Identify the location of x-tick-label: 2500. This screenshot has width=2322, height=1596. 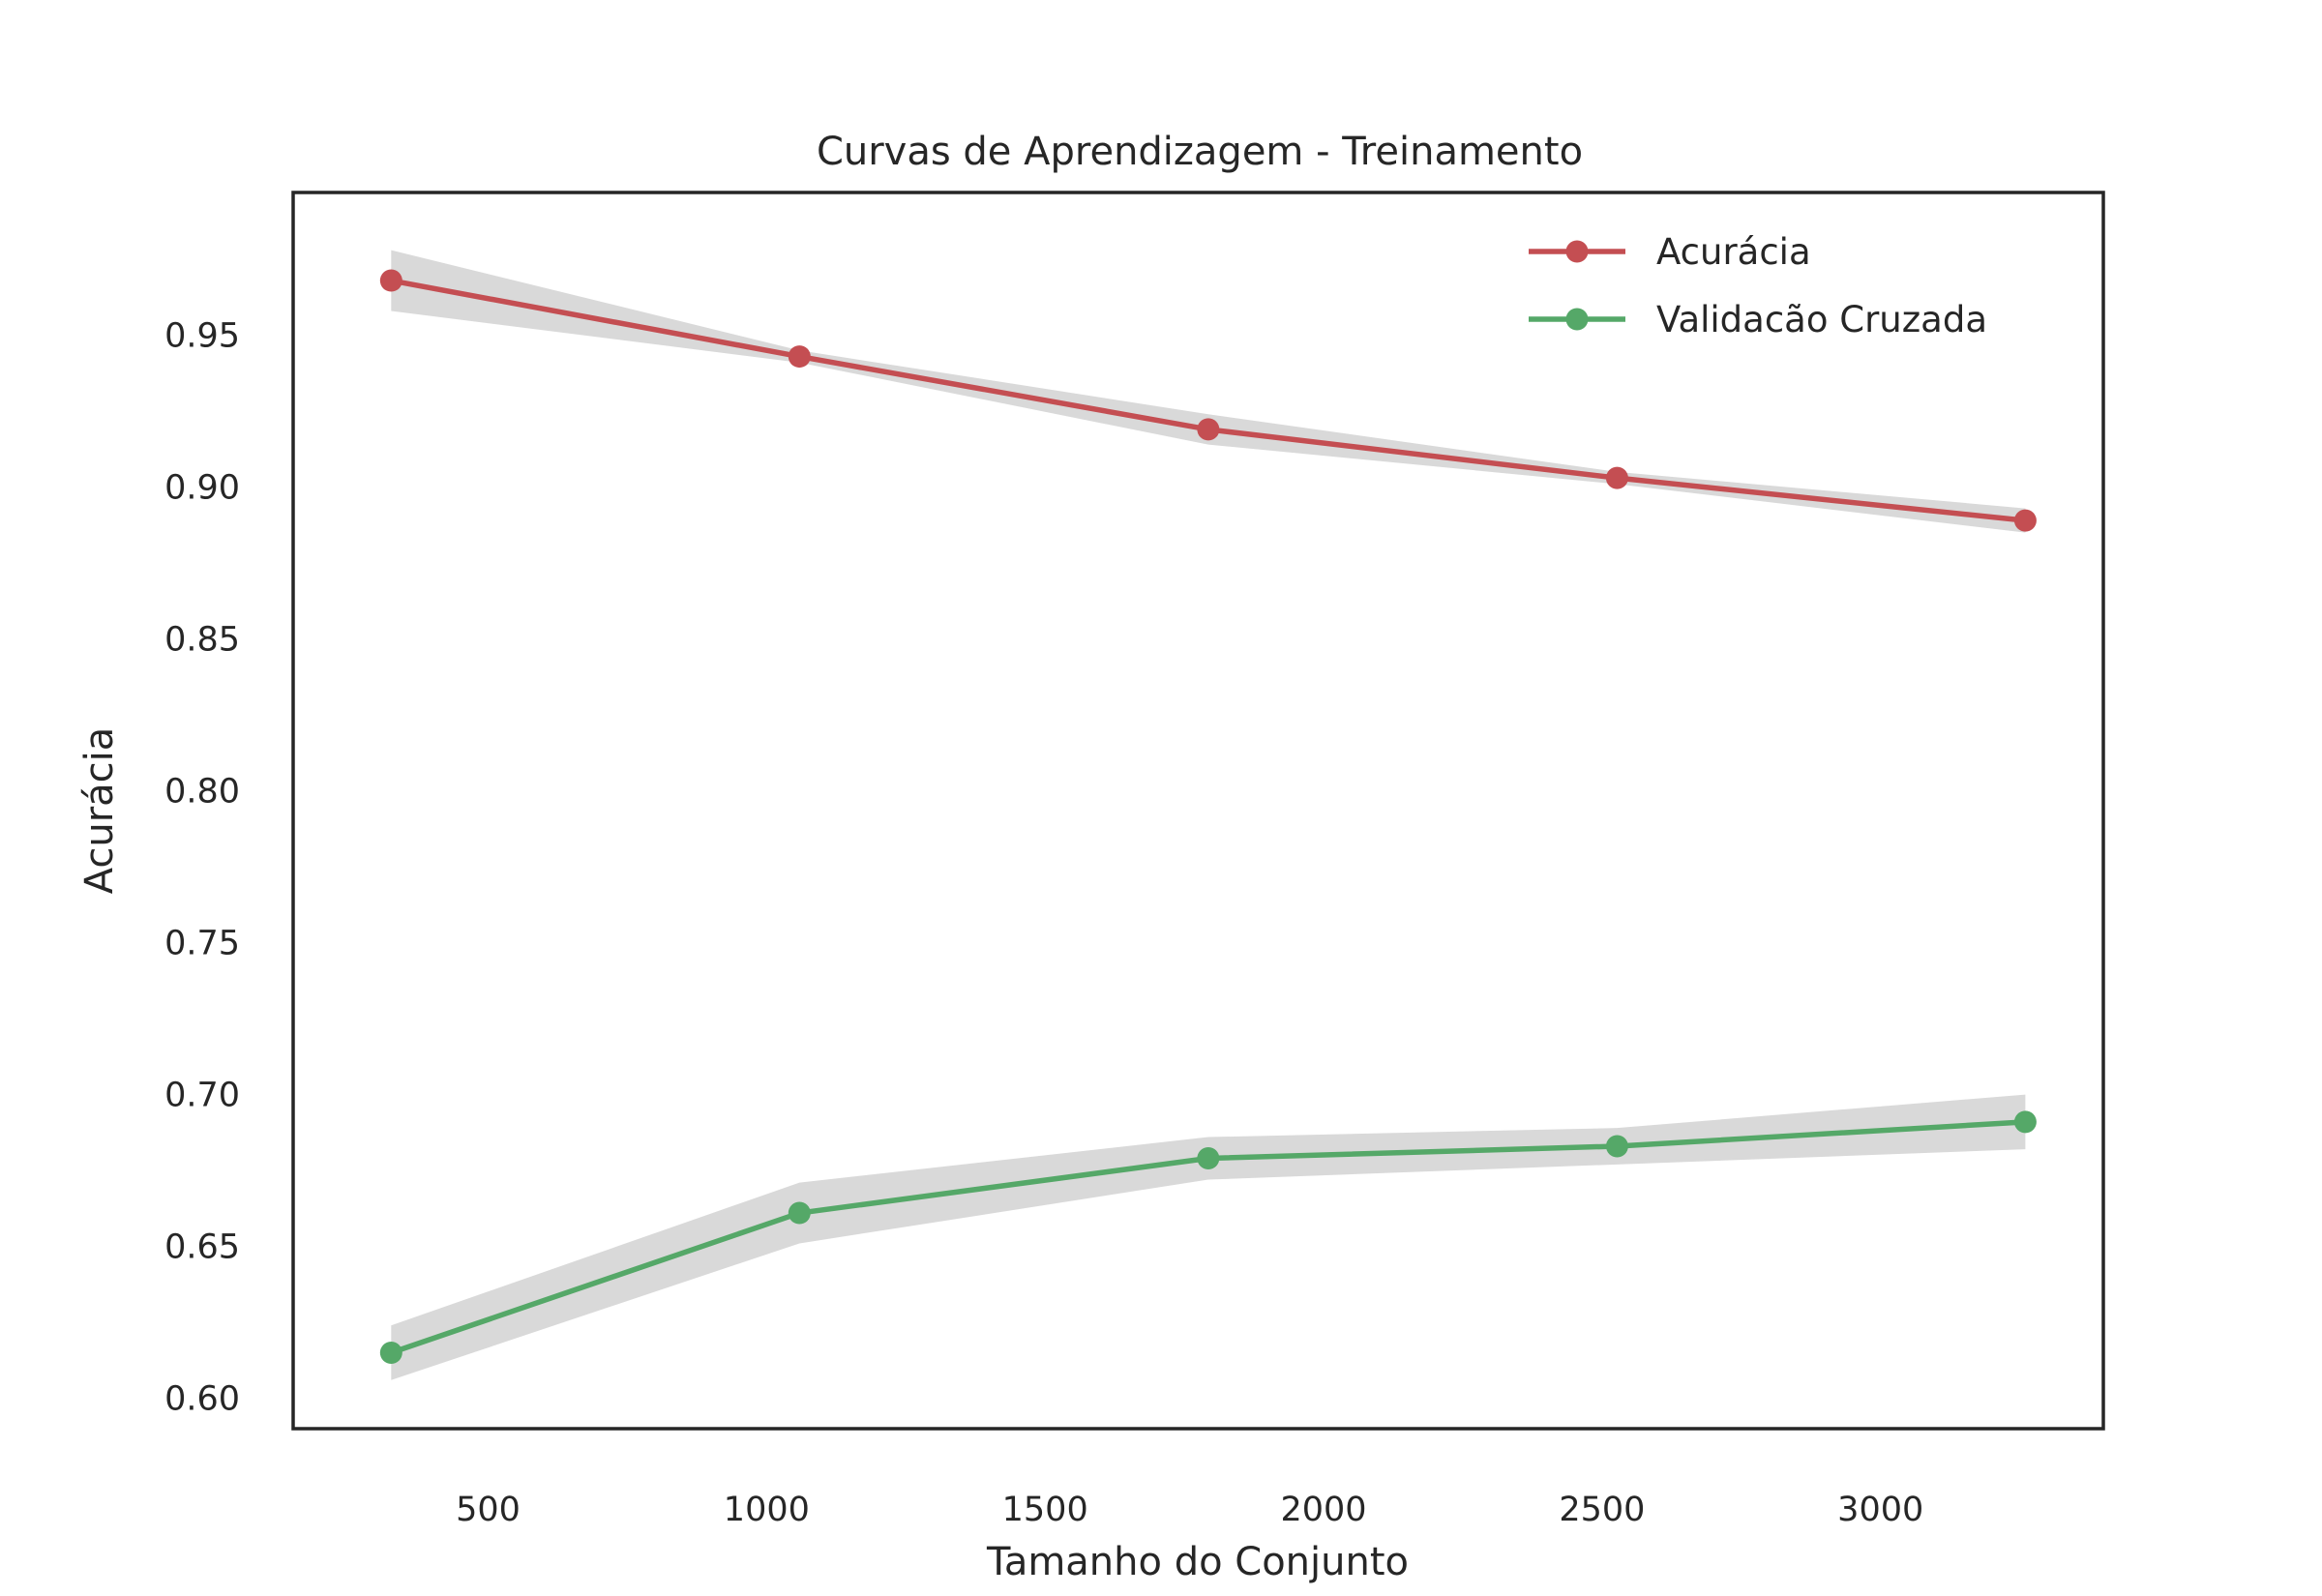
(1602, 1510).